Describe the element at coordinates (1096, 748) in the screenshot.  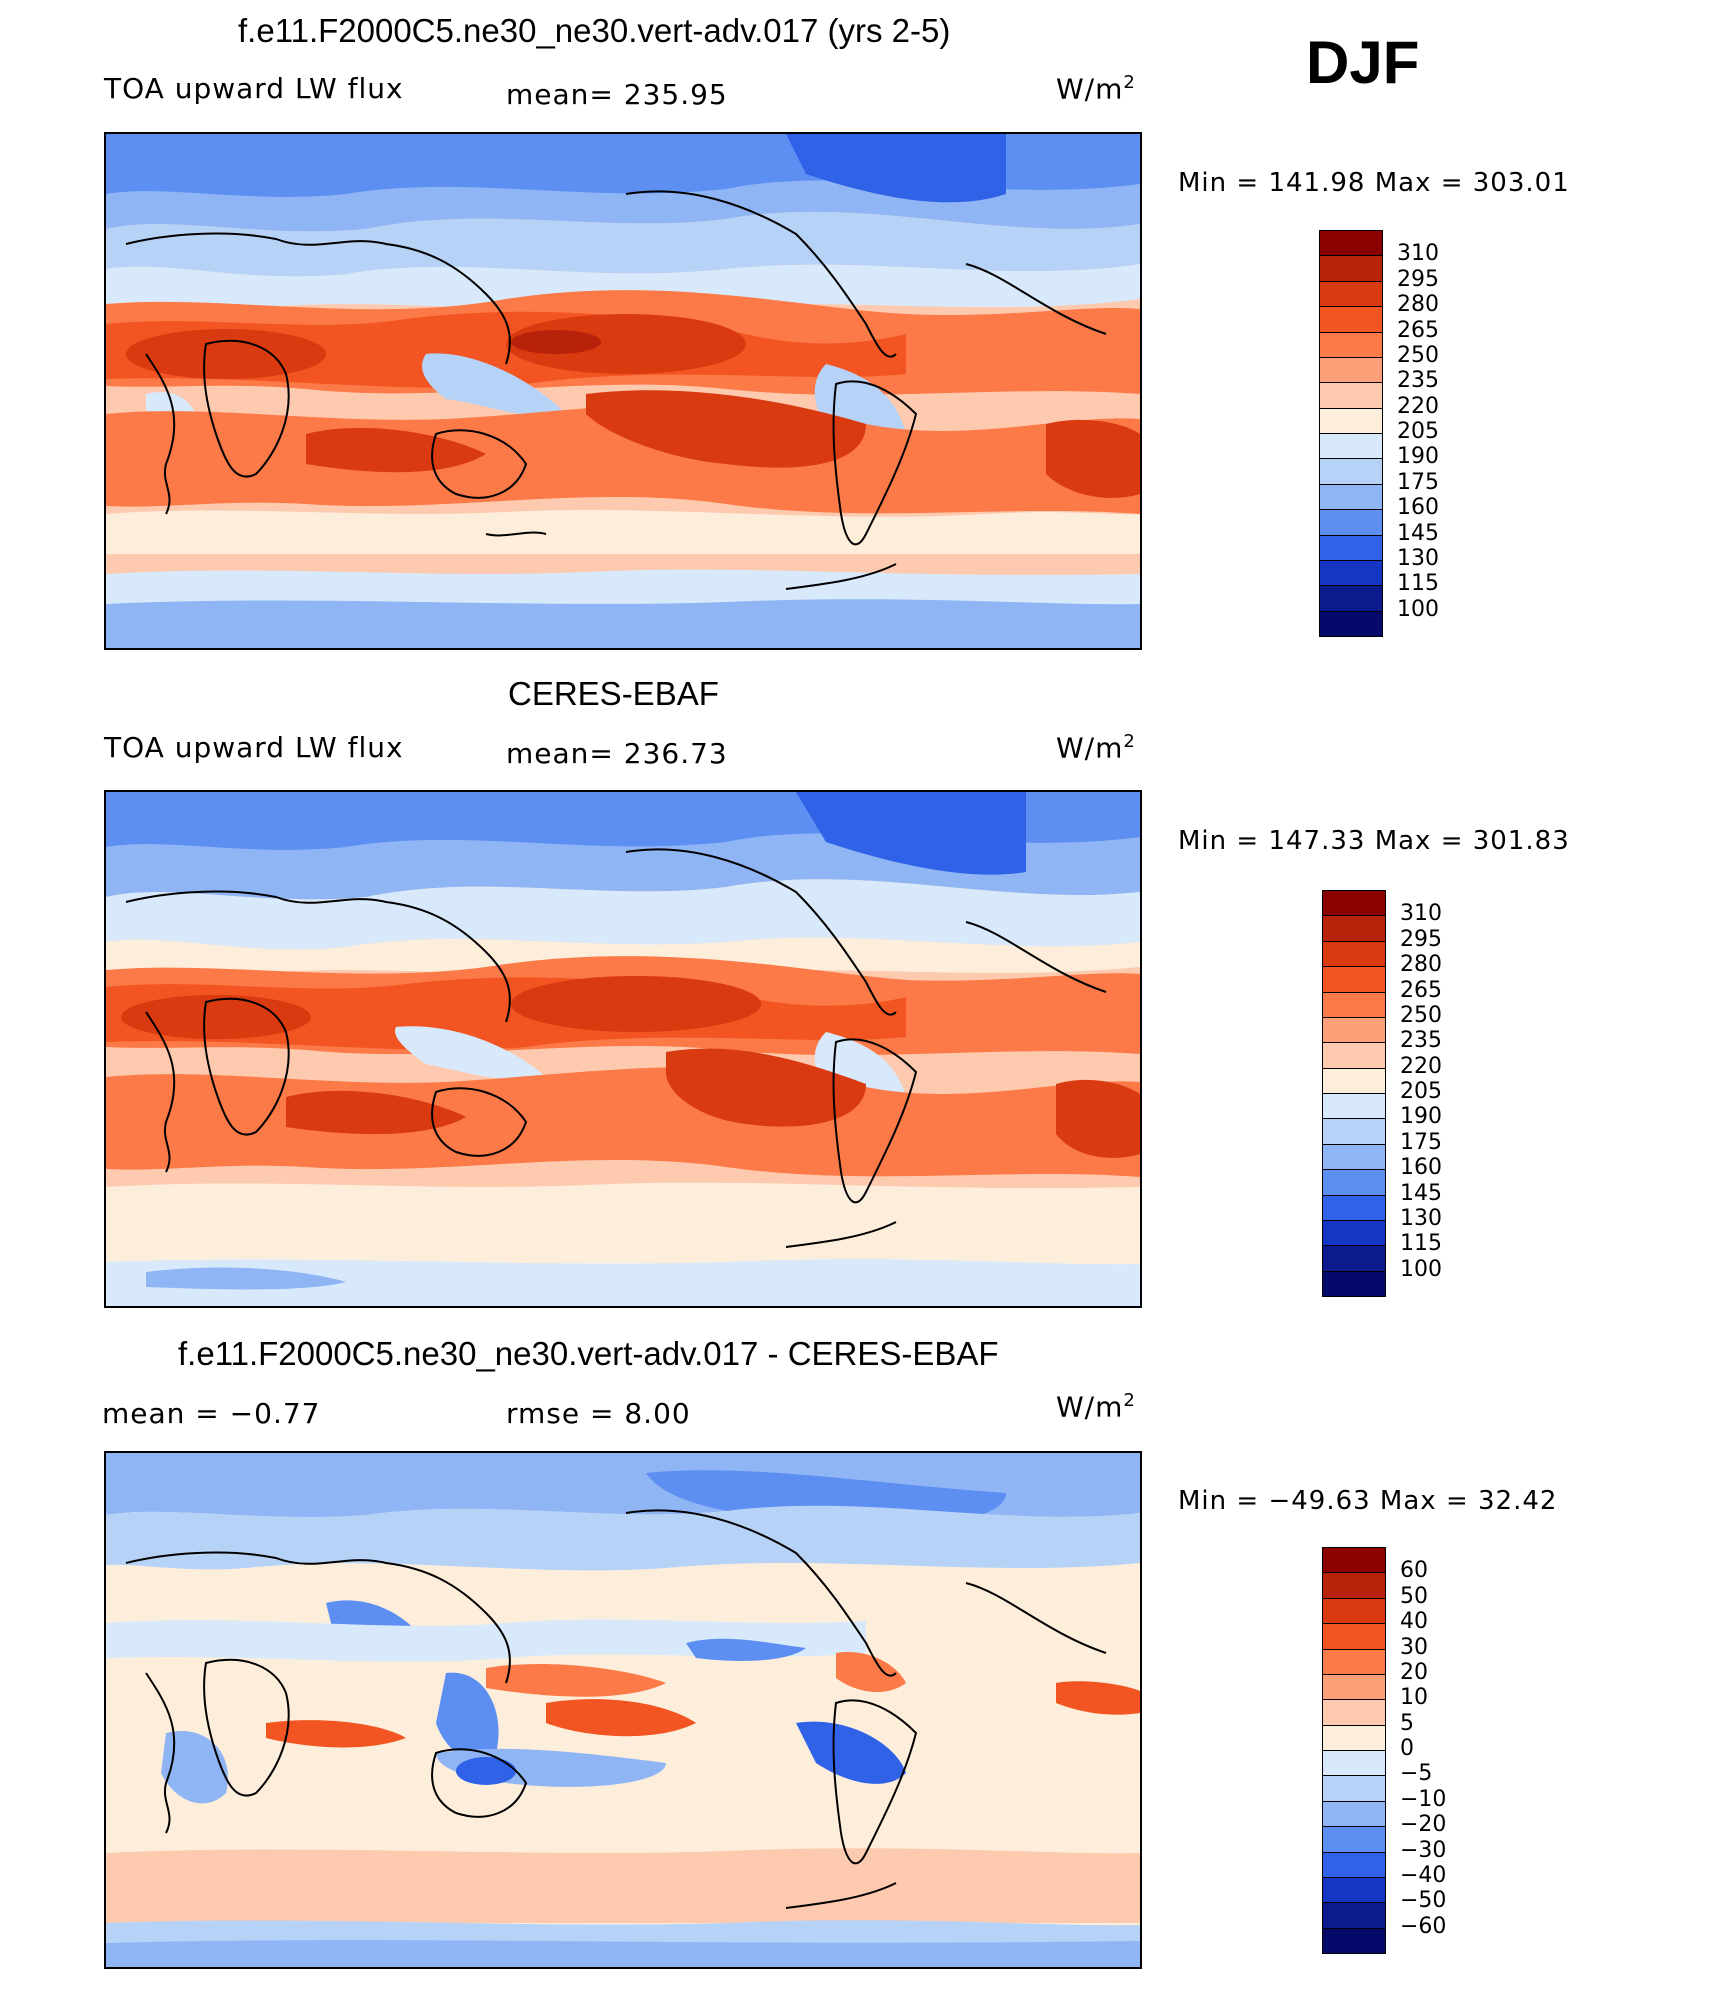
I see `panel-2-units: W/m2` at that location.